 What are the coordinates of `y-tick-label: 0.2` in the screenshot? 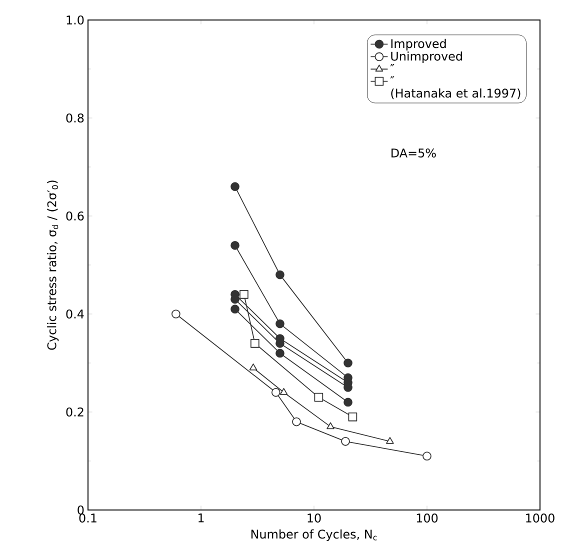 It's located at (75, 412).